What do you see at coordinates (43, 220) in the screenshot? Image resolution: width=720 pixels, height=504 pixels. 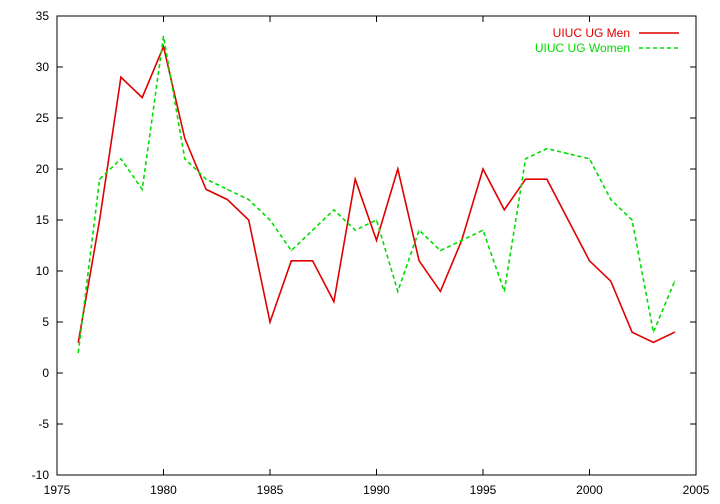 I see `y-tick-label: 15` at bounding box center [43, 220].